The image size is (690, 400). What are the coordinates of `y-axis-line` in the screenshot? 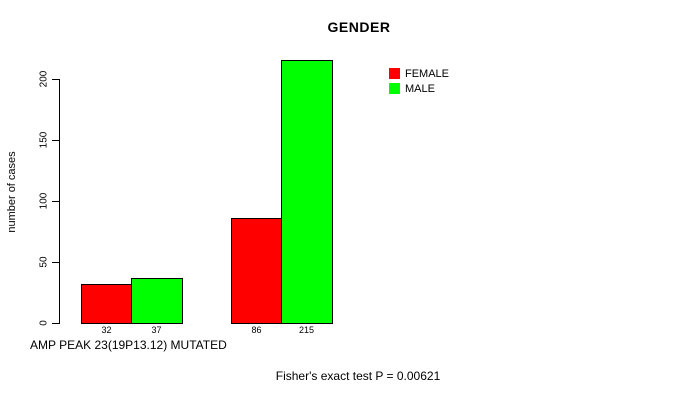 It's located at (59, 201).